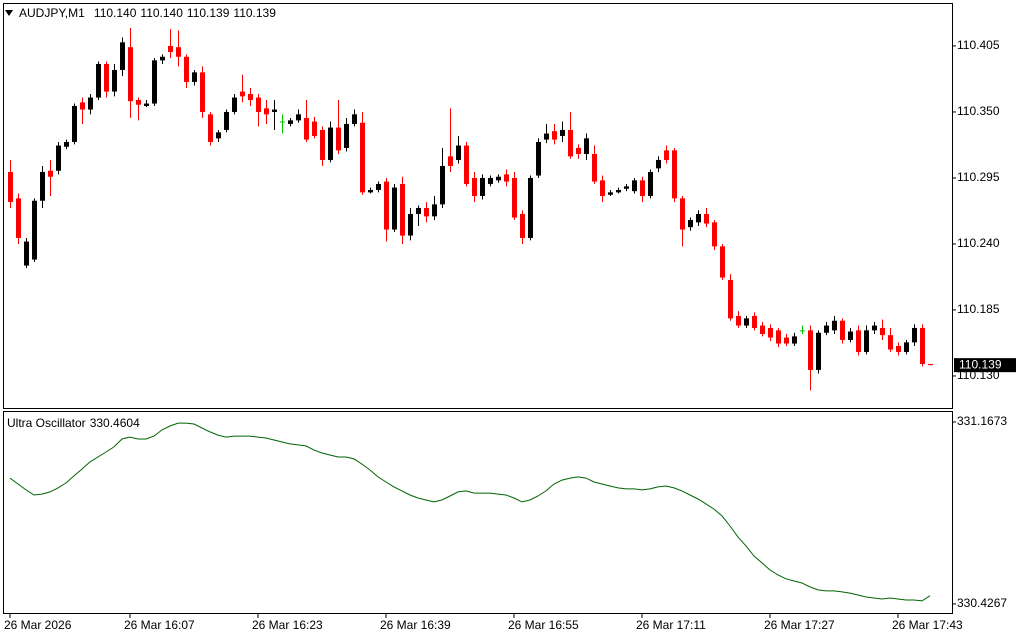 This screenshot has width=1024, height=640. Describe the element at coordinates (52, 13) in the screenshot. I see `symbol: AUDJPY,M1` at that location.